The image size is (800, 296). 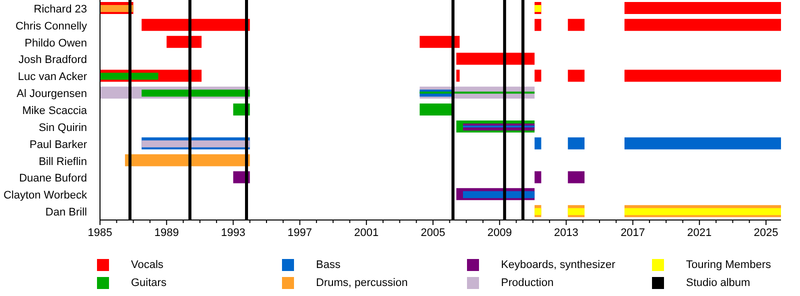 What do you see at coordinates (499, 233) in the screenshot?
I see `x-tick-label: 2009` at bounding box center [499, 233].